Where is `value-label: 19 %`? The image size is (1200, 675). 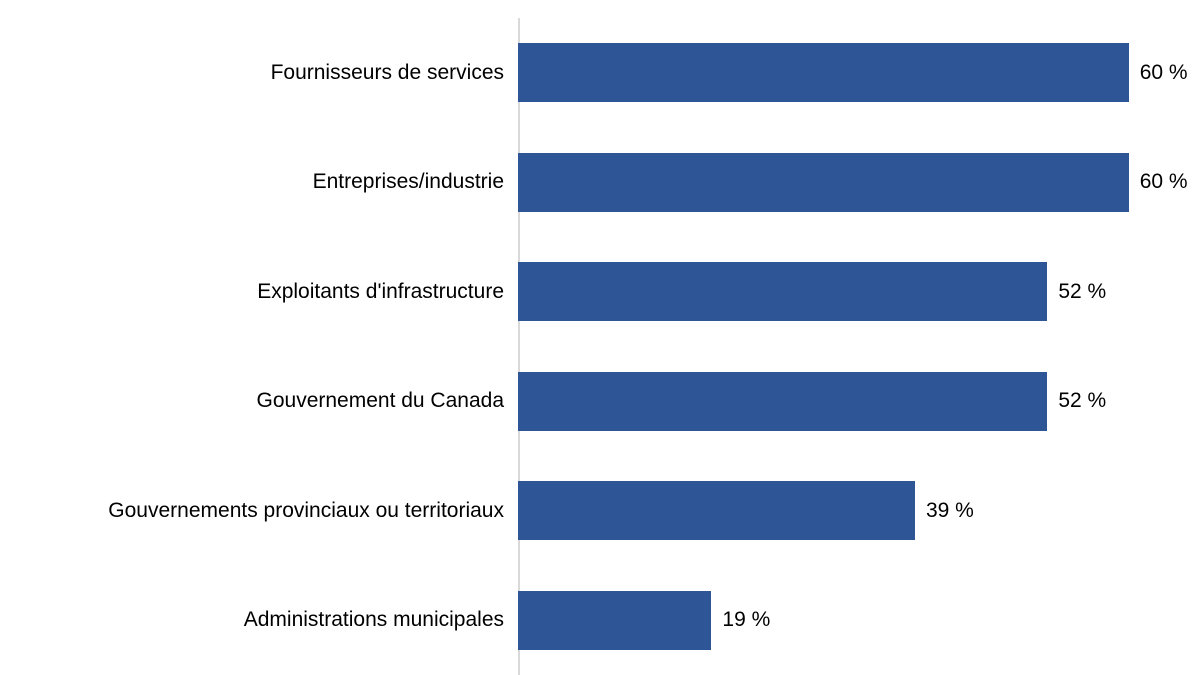 value-label: 19 % is located at coordinates (746, 620).